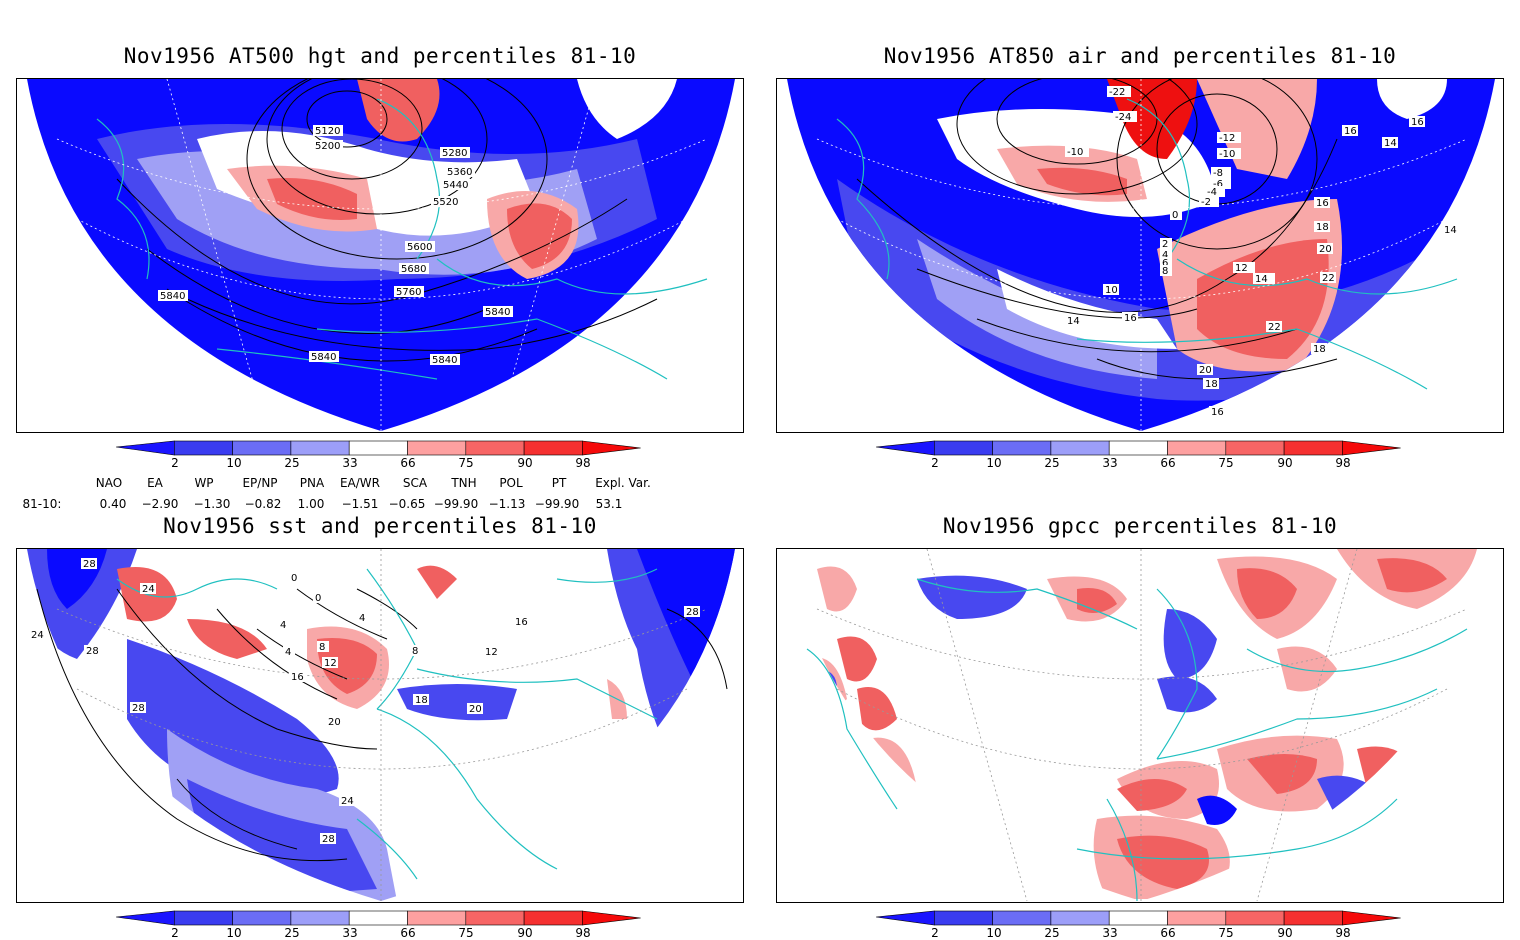 Image resolution: width=1520 pixels, height=940 pixels. What do you see at coordinates (260, 483) in the screenshot?
I see `index-header: EP/NP` at bounding box center [260, 483].